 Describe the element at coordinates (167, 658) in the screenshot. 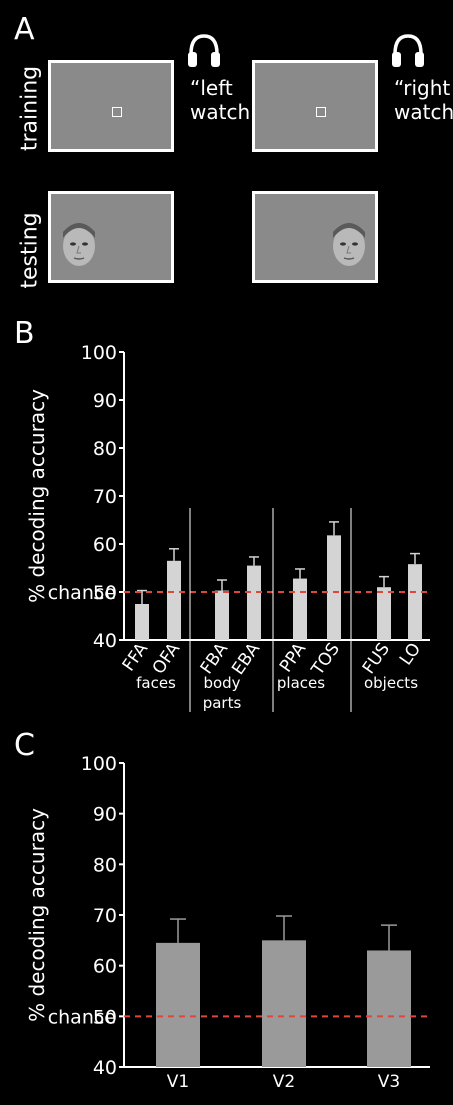

I see `x-tick-label-OFA: OFA` at that location.